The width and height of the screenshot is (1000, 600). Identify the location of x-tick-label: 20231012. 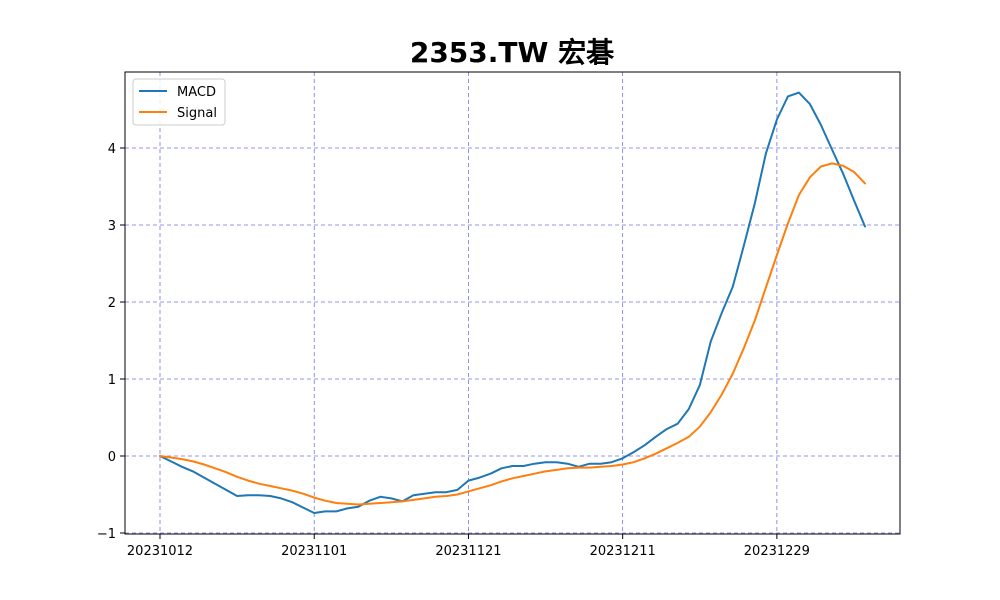
(160, 551).